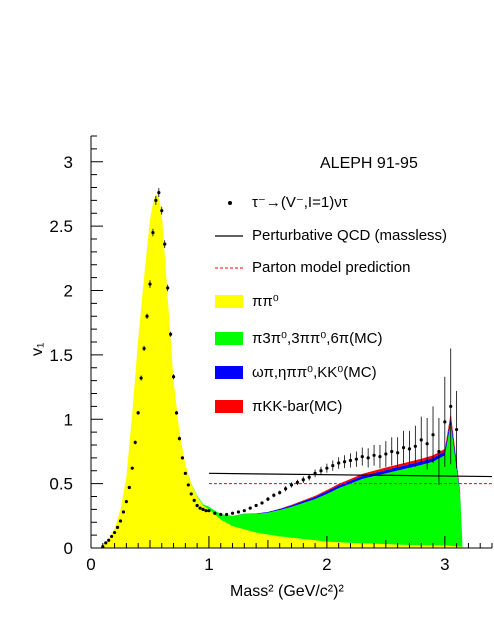 The width and height of the screenshot is (494, 639). Describe the element at coordinates (61, 226) in the screenshot. I see `y-tick-label: 2.5` at that location.